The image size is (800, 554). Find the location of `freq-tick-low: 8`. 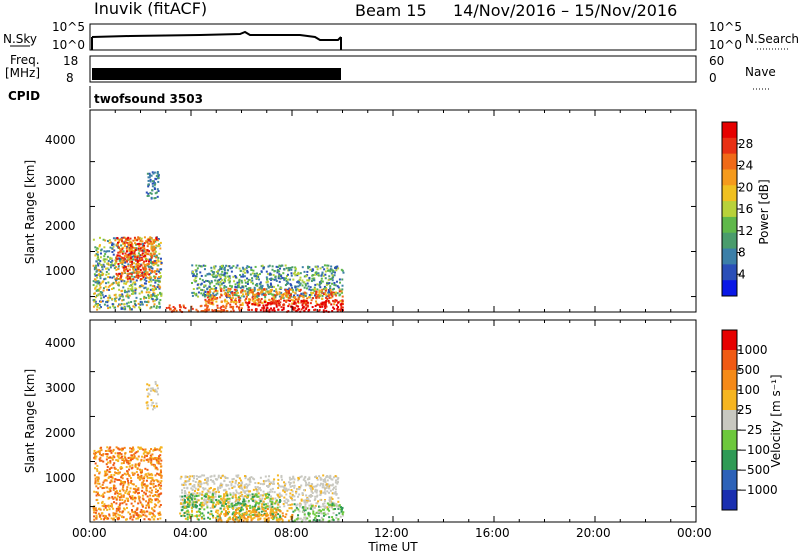

freq-tick-low: 8 is located at coordinates (70, 78).